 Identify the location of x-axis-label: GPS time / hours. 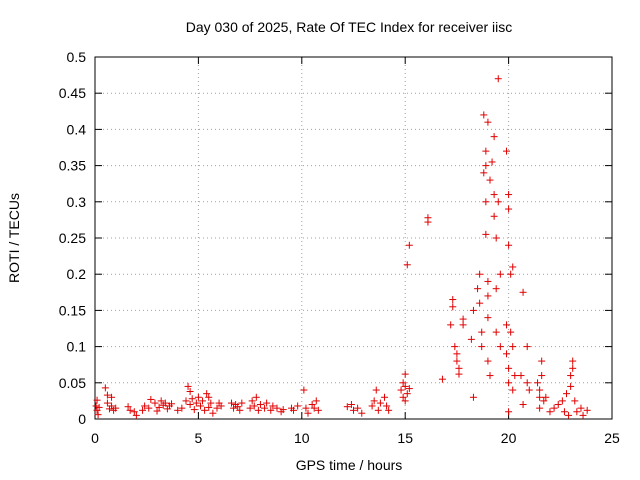
(349, 465).